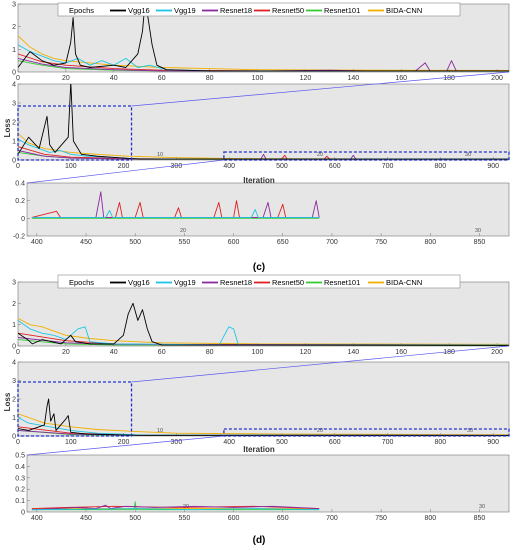  I want to click on legend-label-vgg19: Vgg19, so click(185, 10).